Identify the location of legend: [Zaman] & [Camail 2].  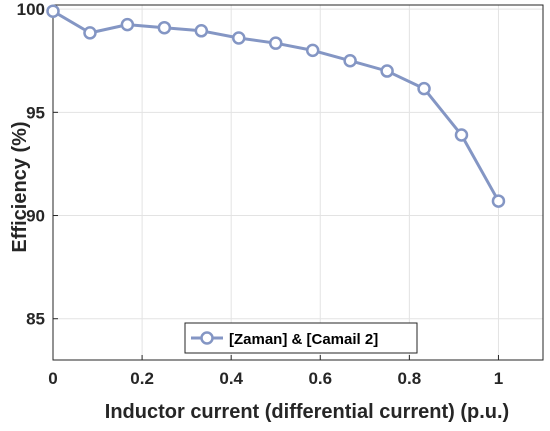
(301, 338).